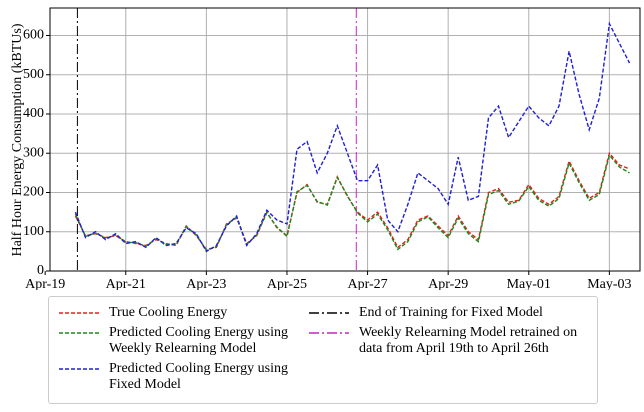  Describe the element at coordinates (287, 283) in the screenshot. I see `x-tick-label: Apr-25` at that location.